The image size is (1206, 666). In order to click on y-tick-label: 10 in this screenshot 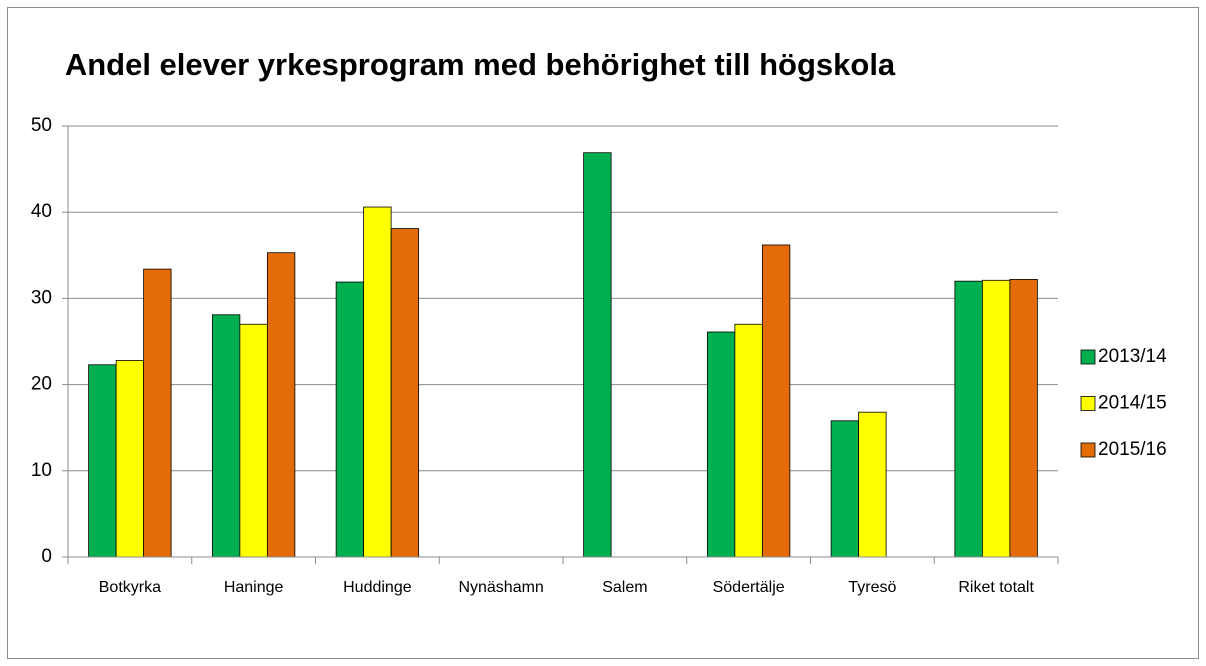, I will do `click(41, 470)`.